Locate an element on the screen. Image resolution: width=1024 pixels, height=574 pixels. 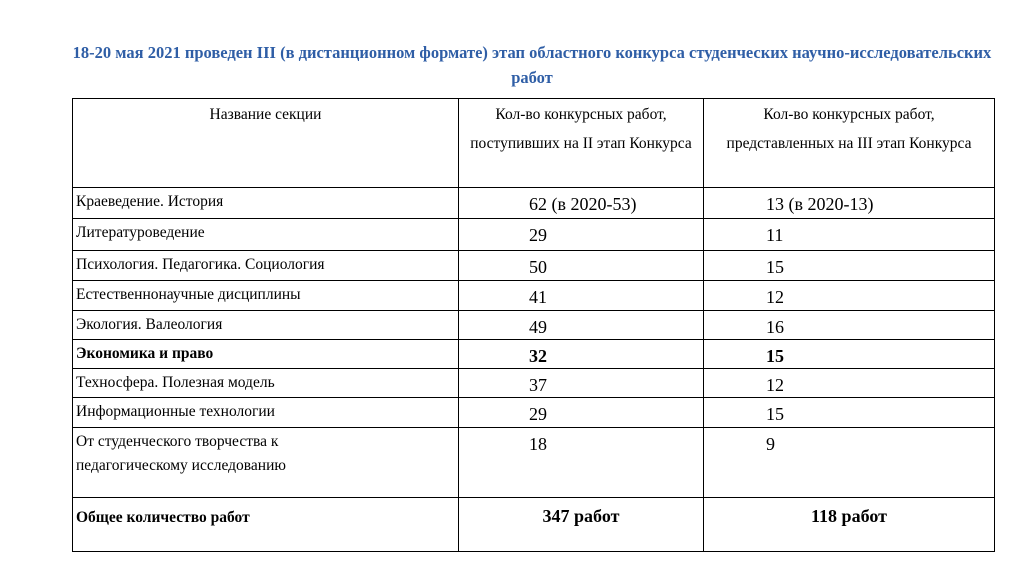
row: Экономика и право 32 15 is located at coordinates (533, 354).